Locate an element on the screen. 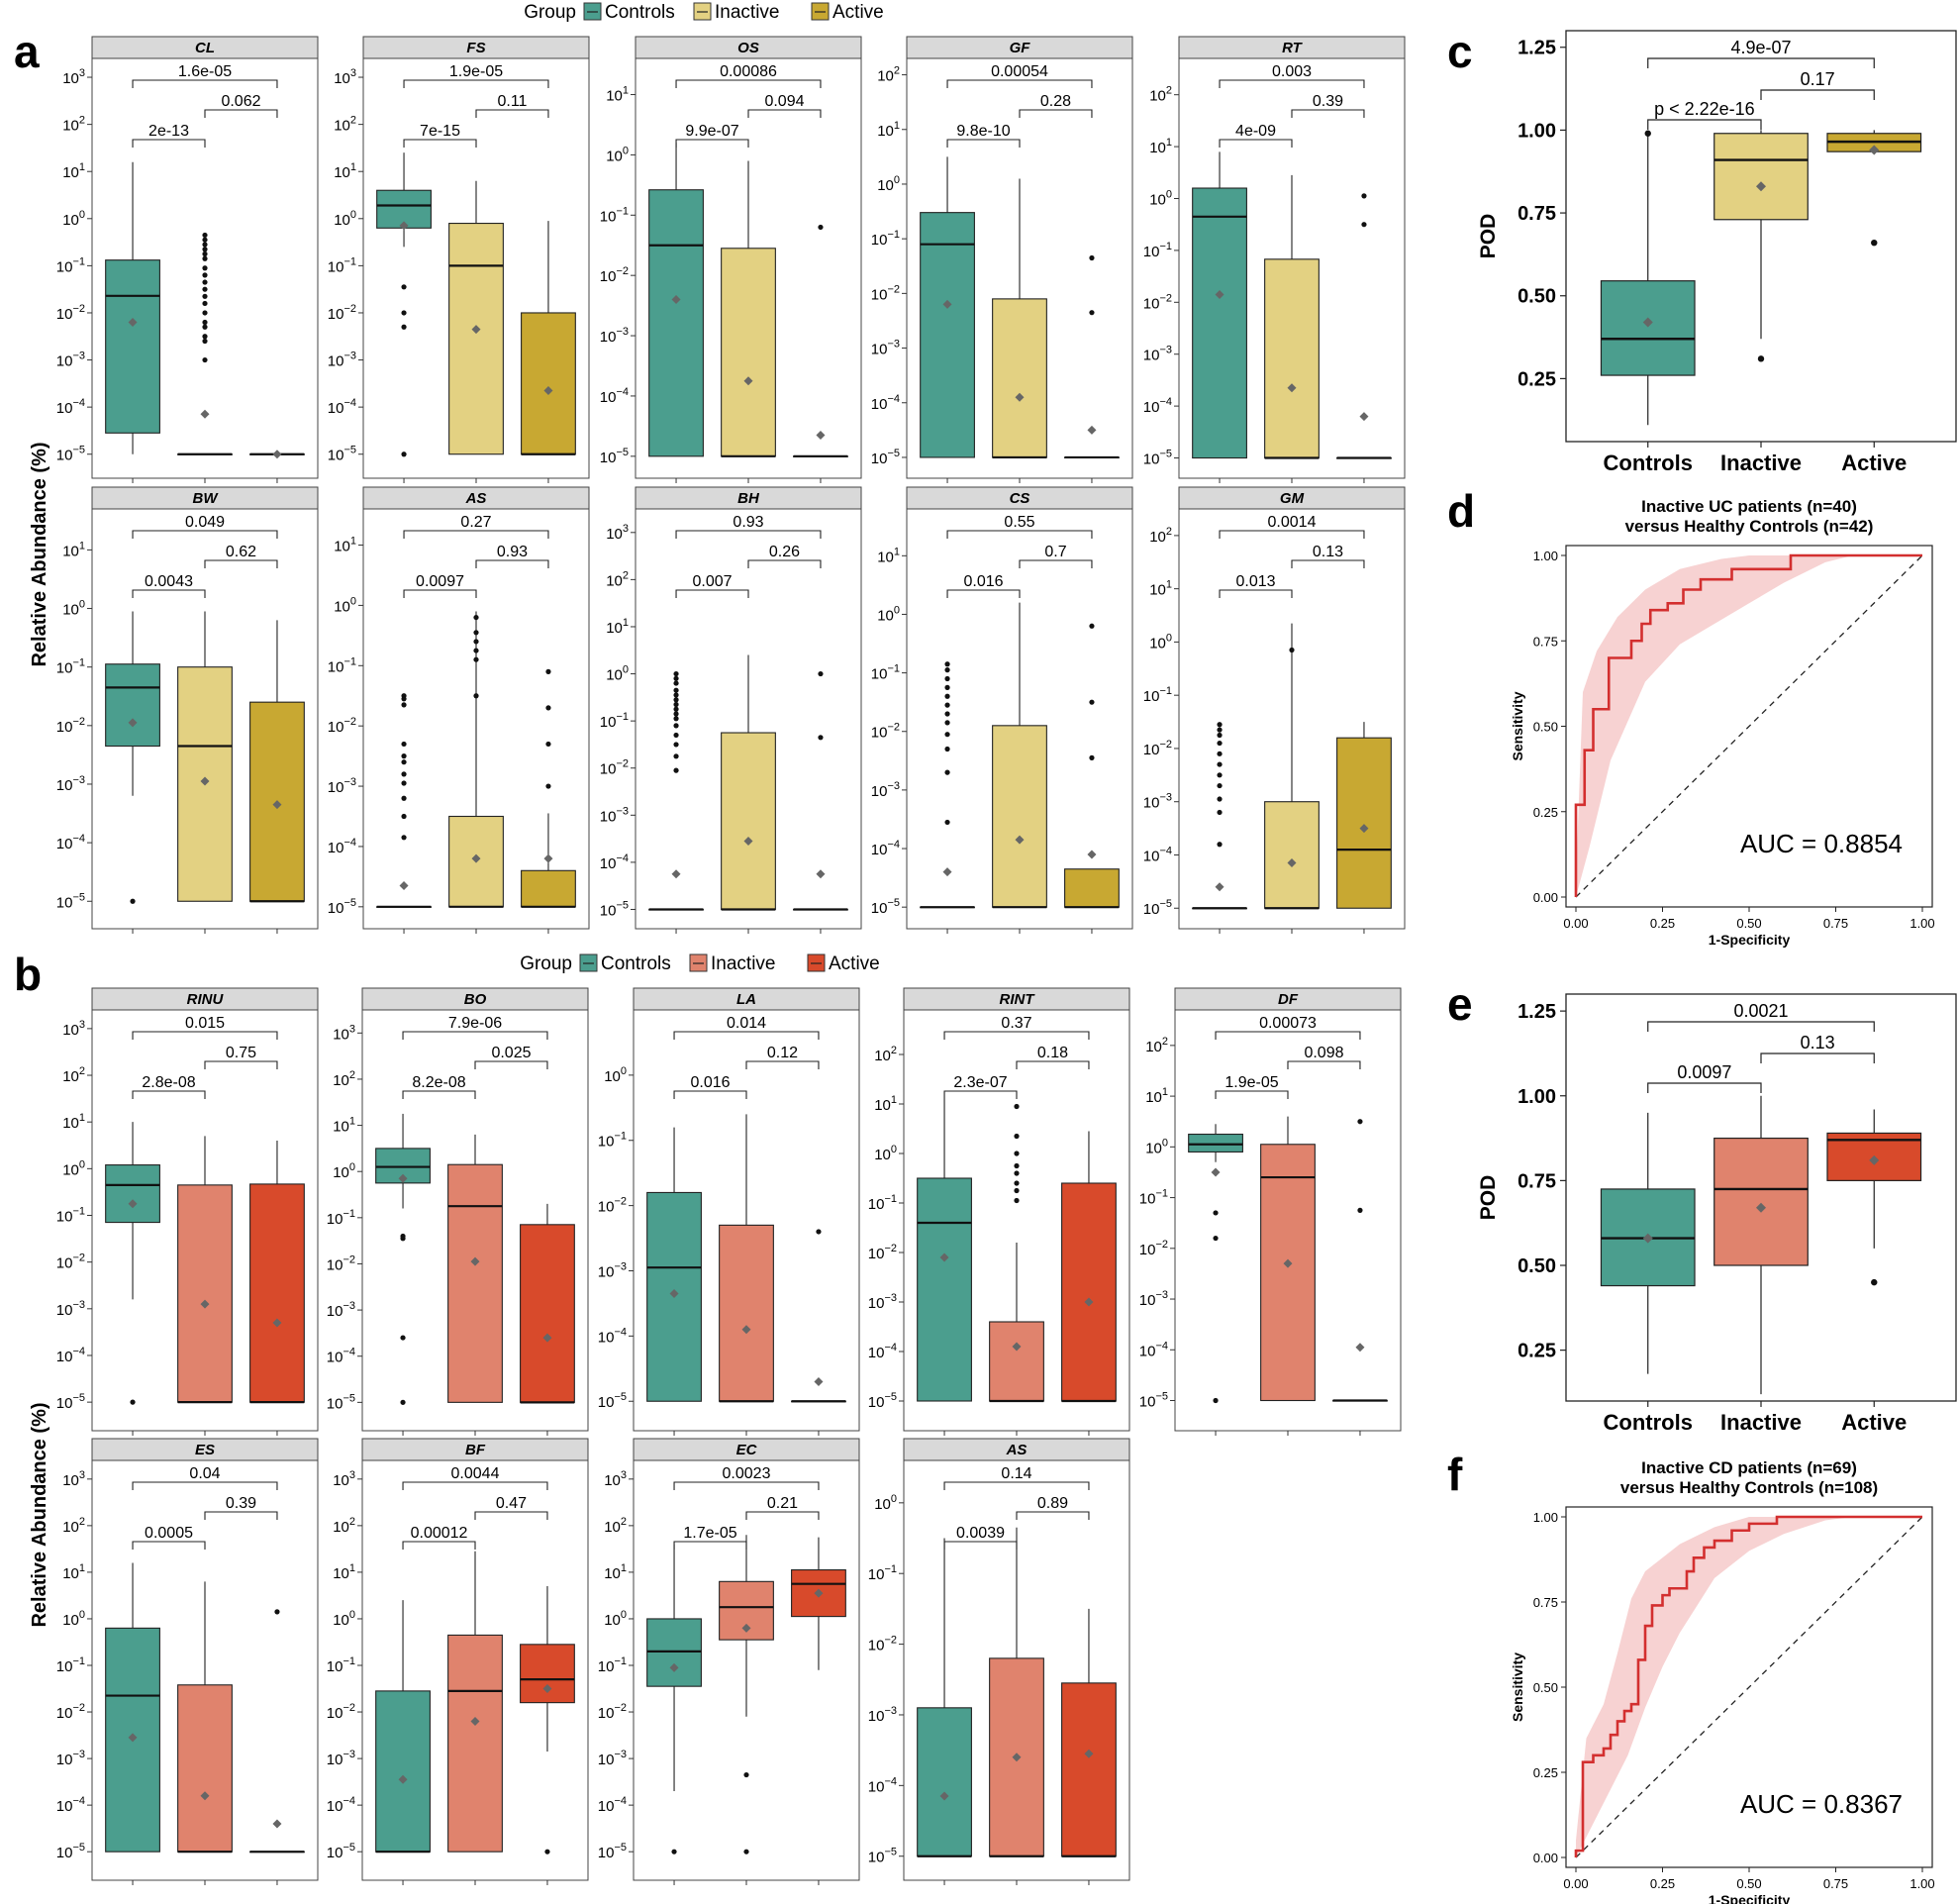  f-xtick-label: 0.25 is located at coordinates (1663, 1883).